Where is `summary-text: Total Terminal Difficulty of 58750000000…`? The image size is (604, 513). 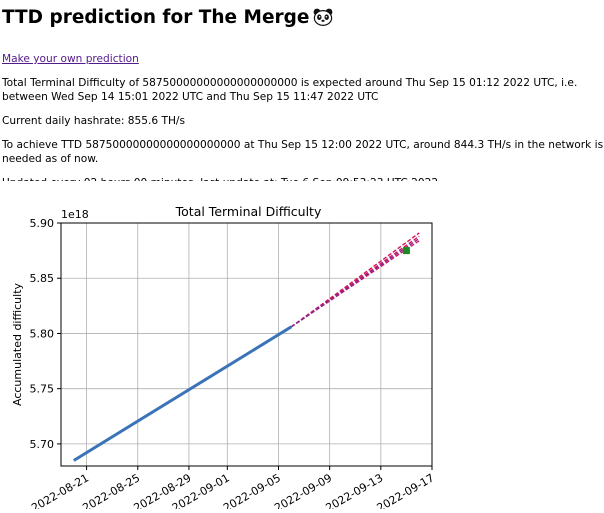
summary-text: Total Terminal Difficulty of 58750000000… is located at coordinates (290, 90).